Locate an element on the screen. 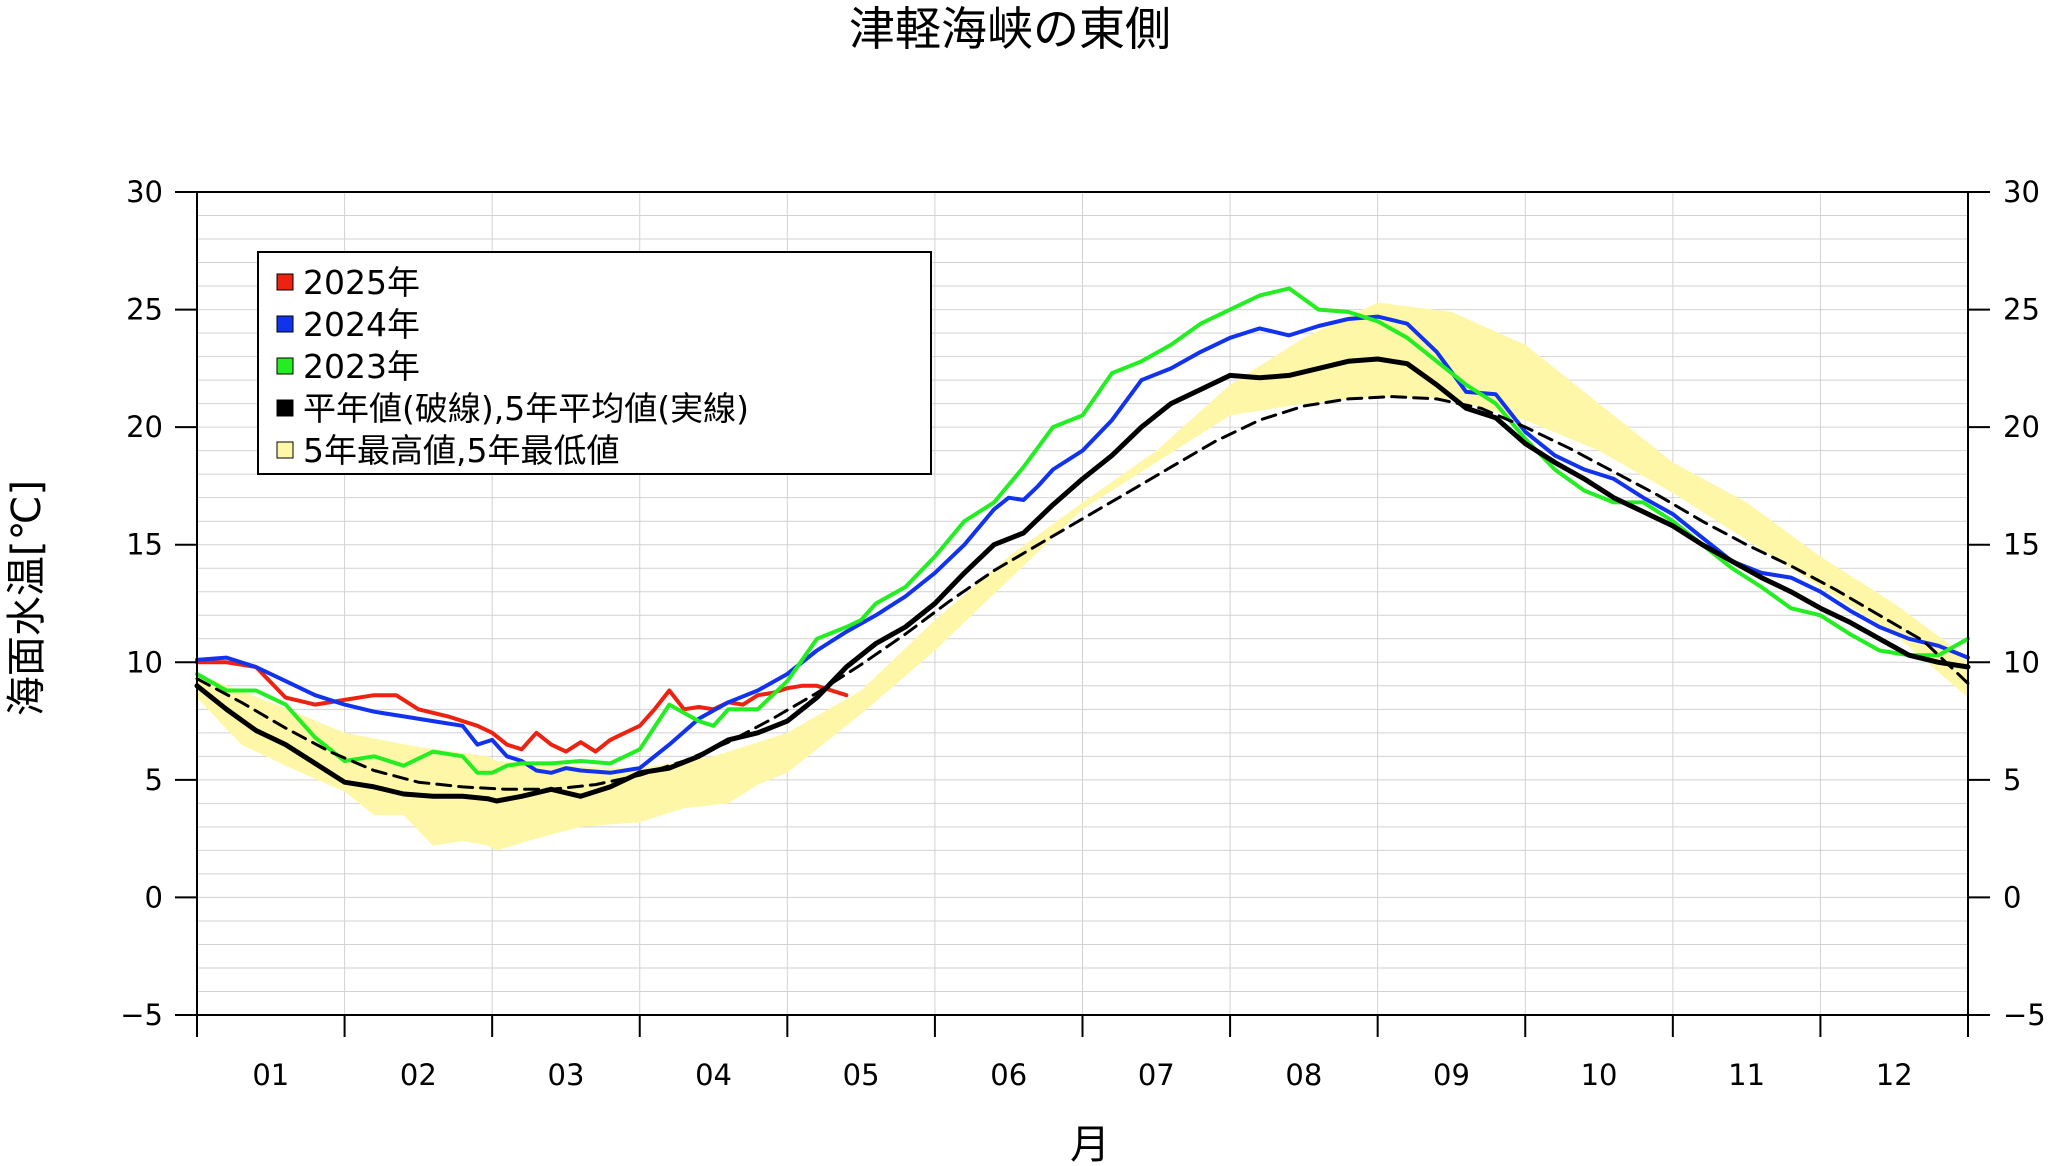 This screenshot has width=2051, height=1166. x-tick-label: 01 is located at coordinates (270, 1075).